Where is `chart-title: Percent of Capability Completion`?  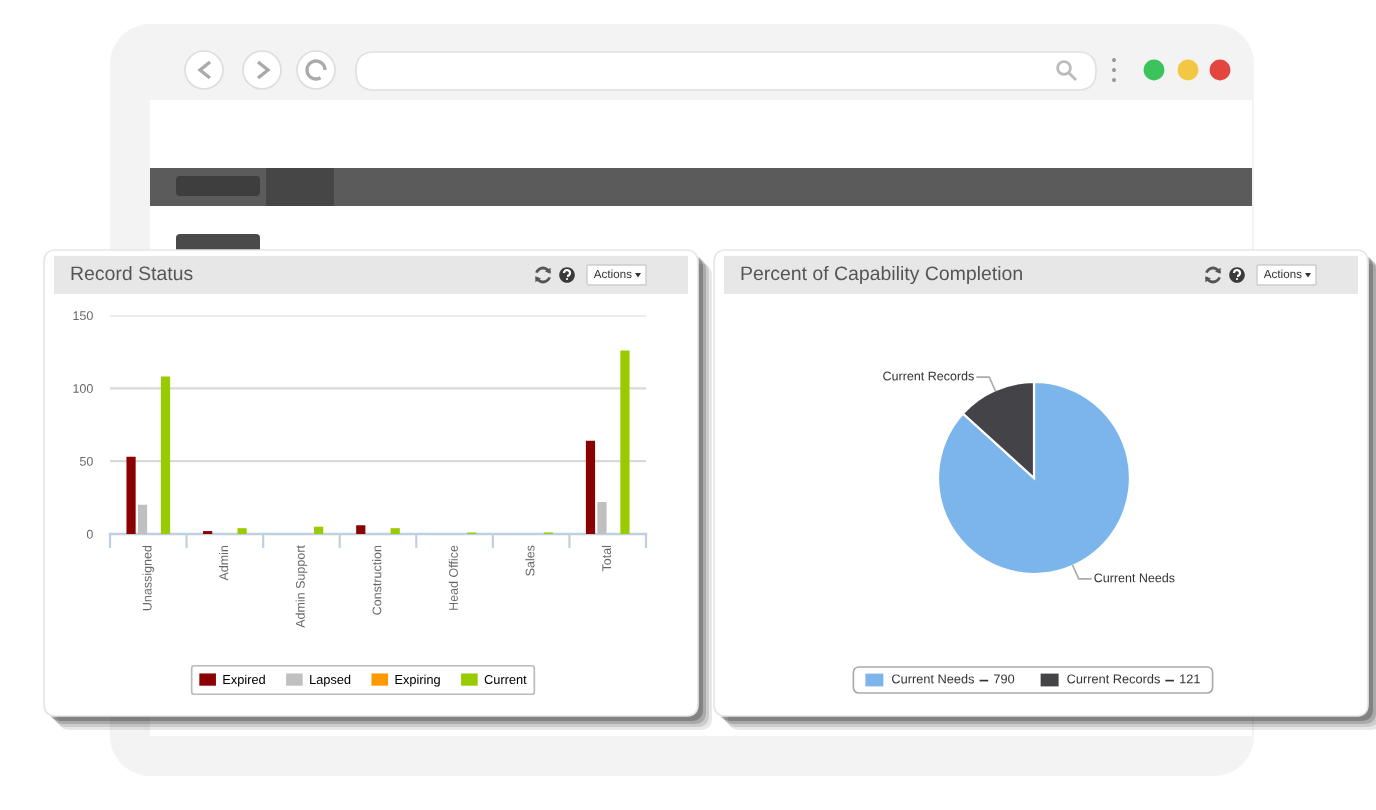 chart-title: Percent of Capability Completion is located at coordinates (881, 275).